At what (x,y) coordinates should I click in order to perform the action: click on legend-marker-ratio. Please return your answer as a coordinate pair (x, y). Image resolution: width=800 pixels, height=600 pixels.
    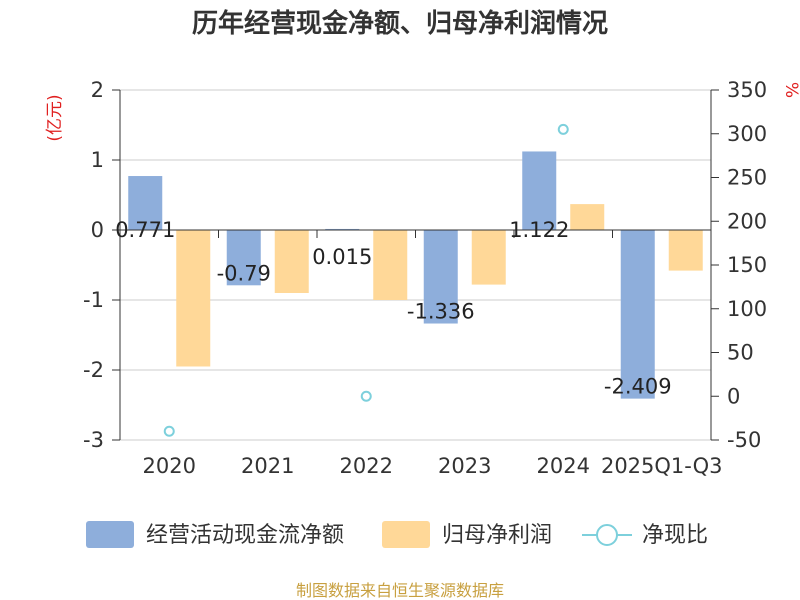
    Looking at the image, I should click on (607, 535).